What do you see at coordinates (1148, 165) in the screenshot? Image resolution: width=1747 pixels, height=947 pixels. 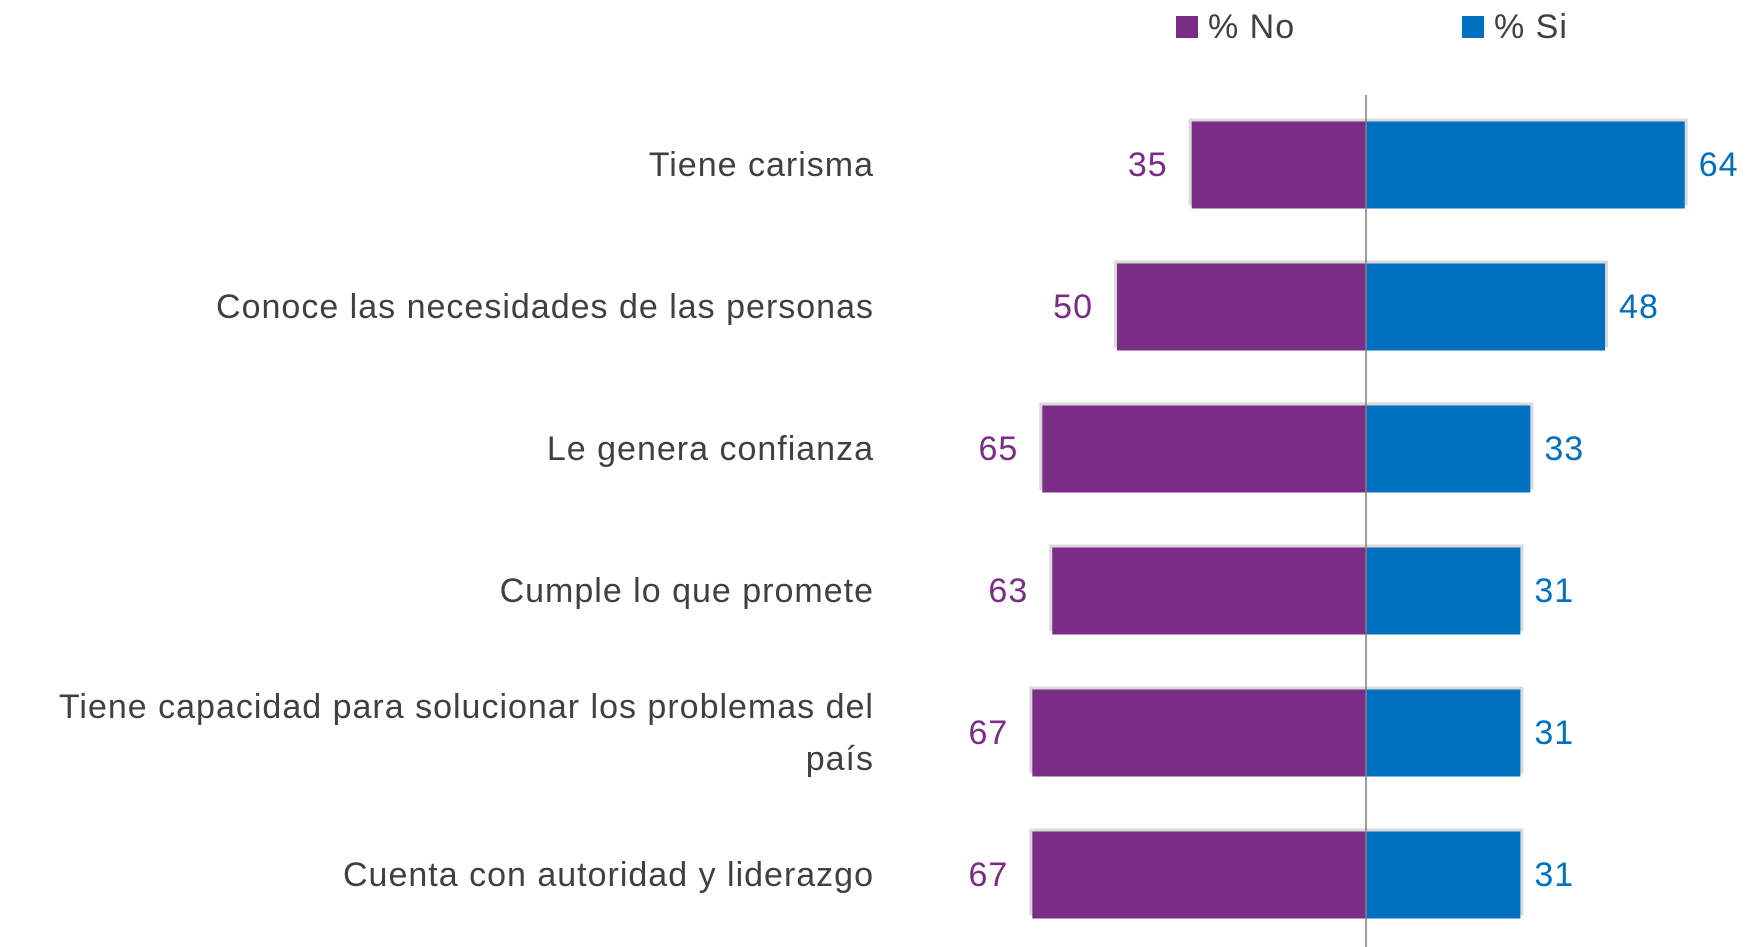 I see `value-label: 35` at bounding box center [1148, 165].